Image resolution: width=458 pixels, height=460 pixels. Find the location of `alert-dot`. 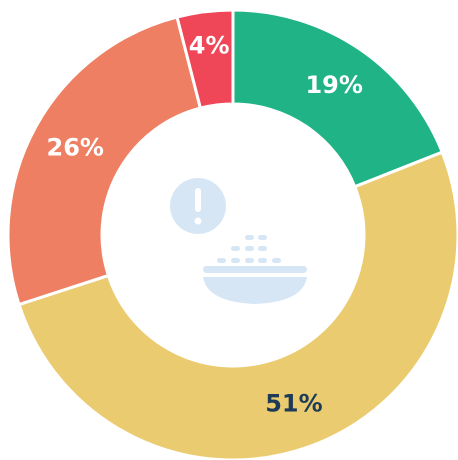

alert-dot is located at coordinates (198, 221).